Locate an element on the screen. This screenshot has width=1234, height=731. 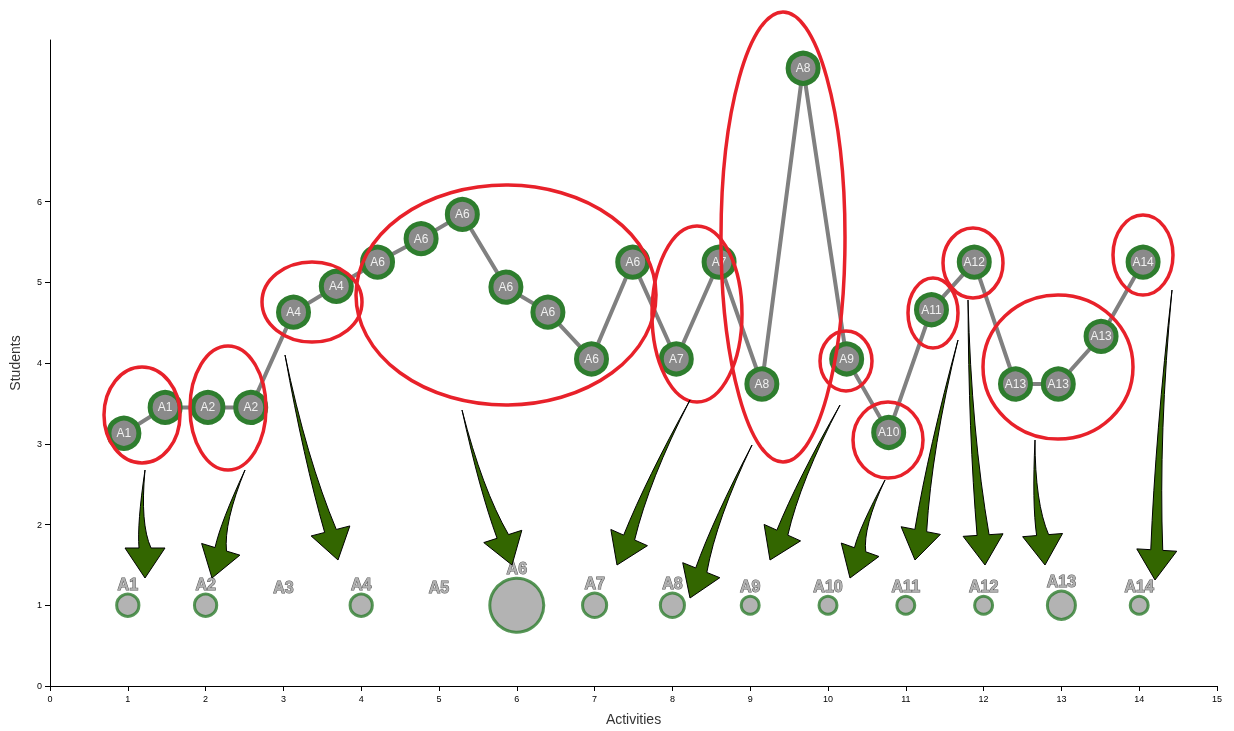
annotation: A5 is located at coordinates (439, 587).